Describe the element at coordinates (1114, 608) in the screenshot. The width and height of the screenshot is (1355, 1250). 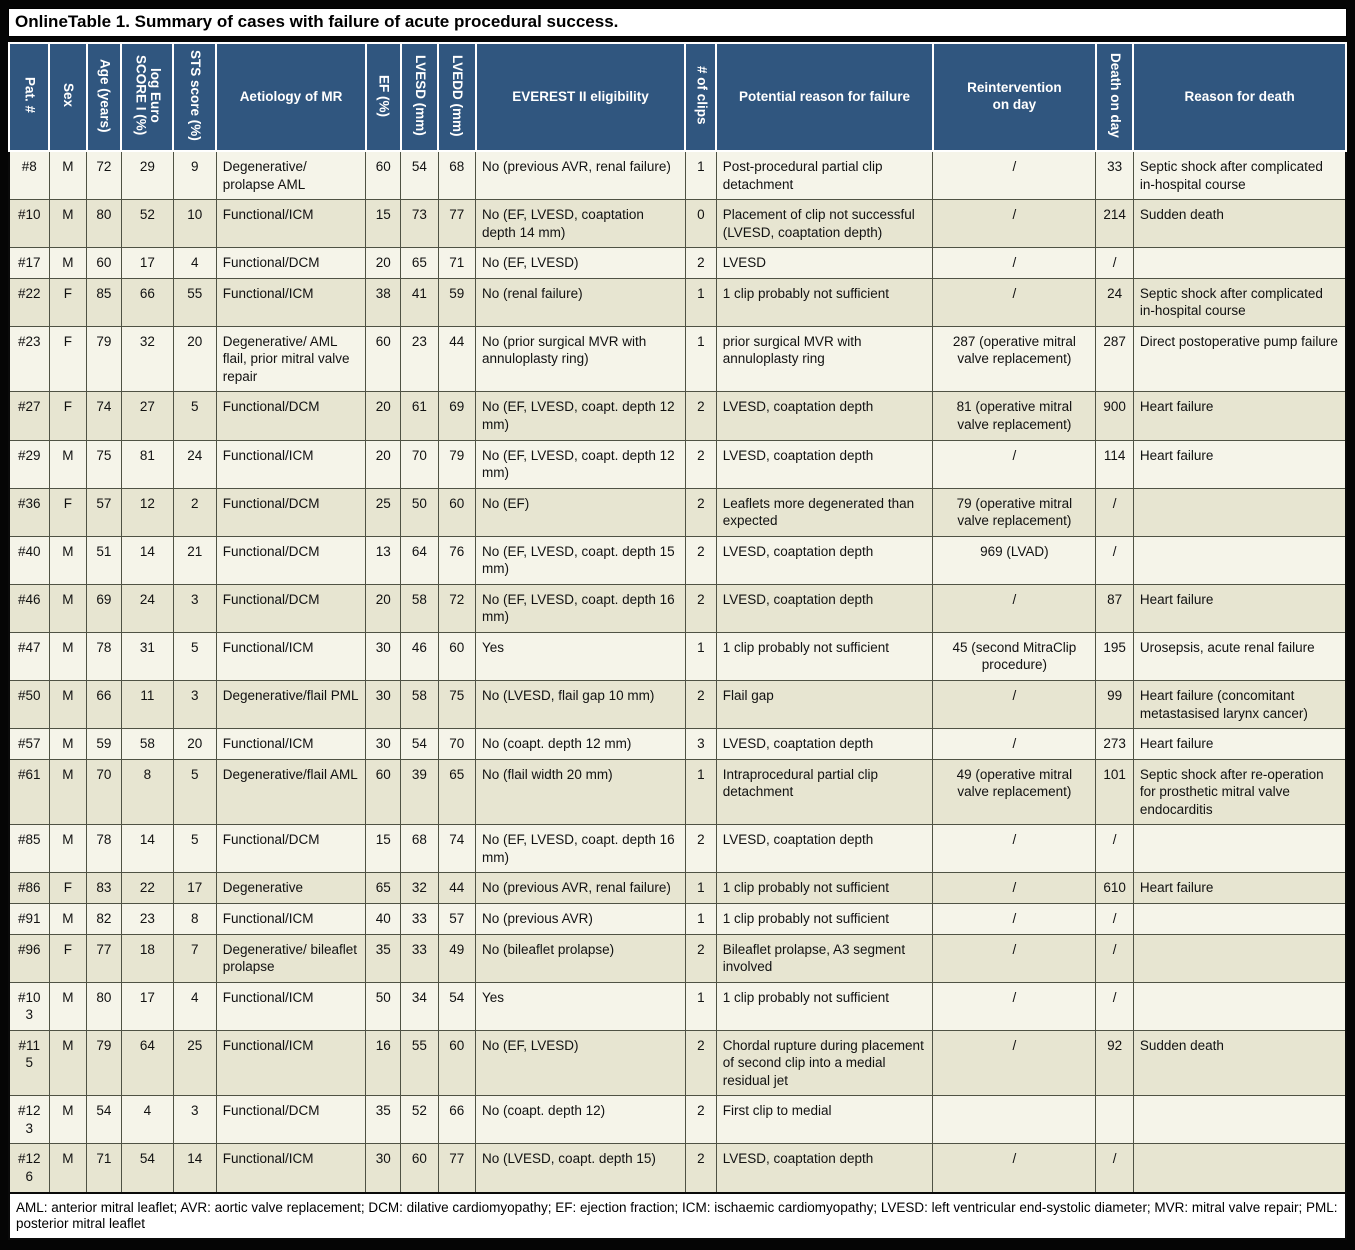
I see `table-cell: 87` at that location.